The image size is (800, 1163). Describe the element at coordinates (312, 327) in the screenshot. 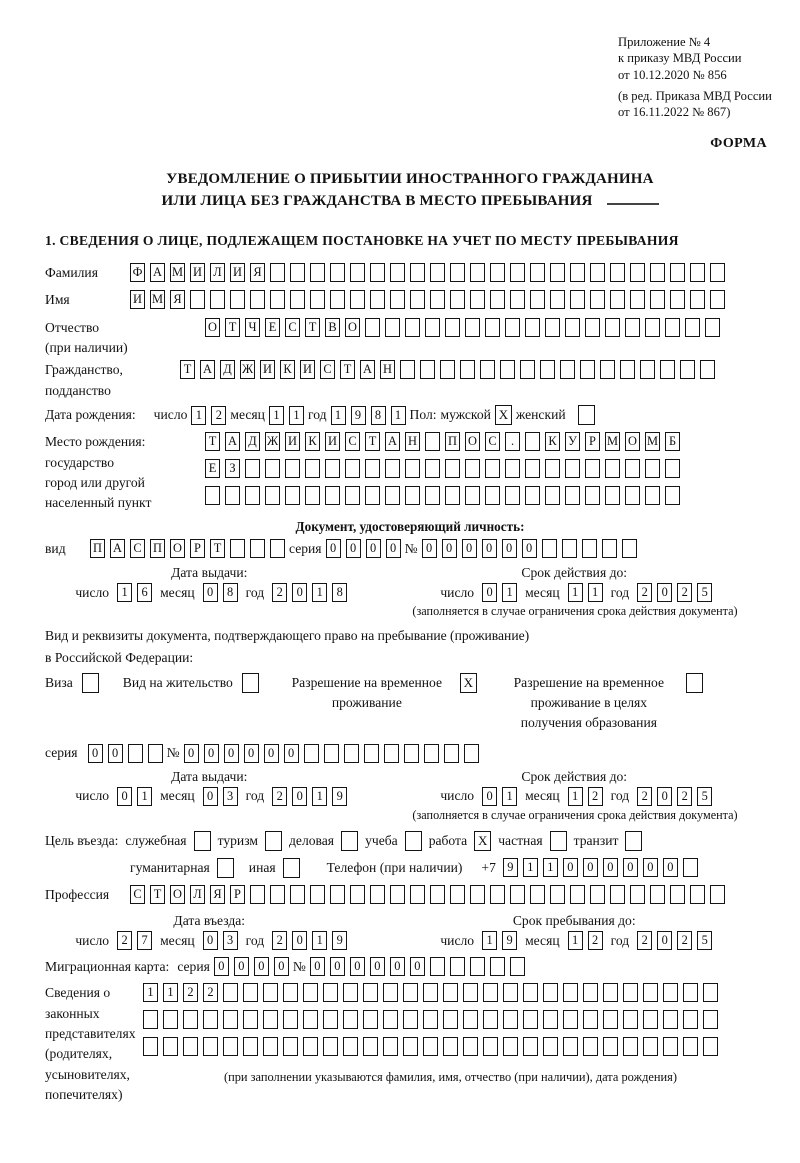

I see `char-box: Т` at that location.